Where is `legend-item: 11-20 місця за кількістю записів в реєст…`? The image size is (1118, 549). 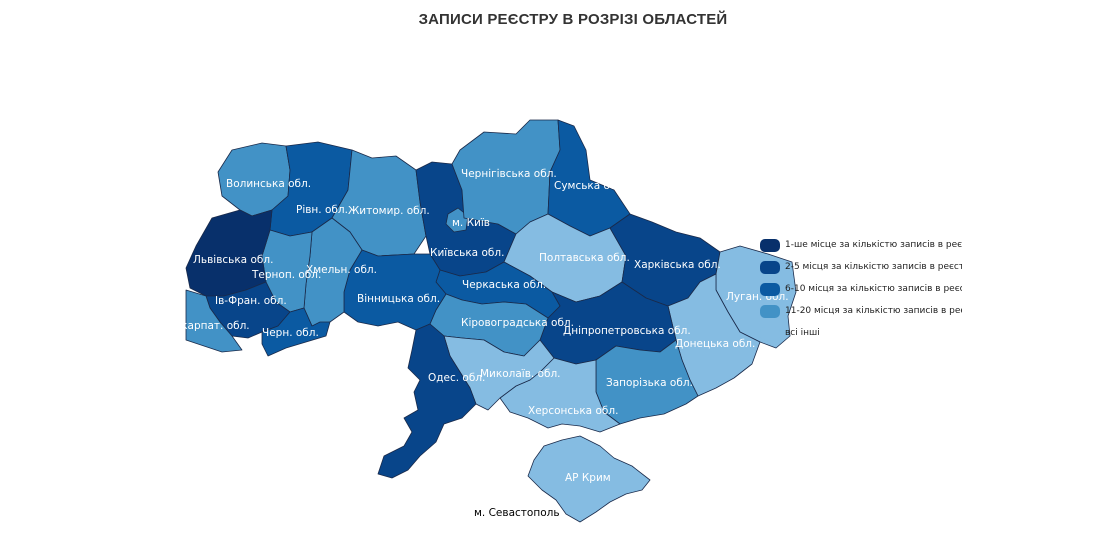
legend-item: 11-20 місця за кількістю записів в реєст… is located at coordinates (861, 311).